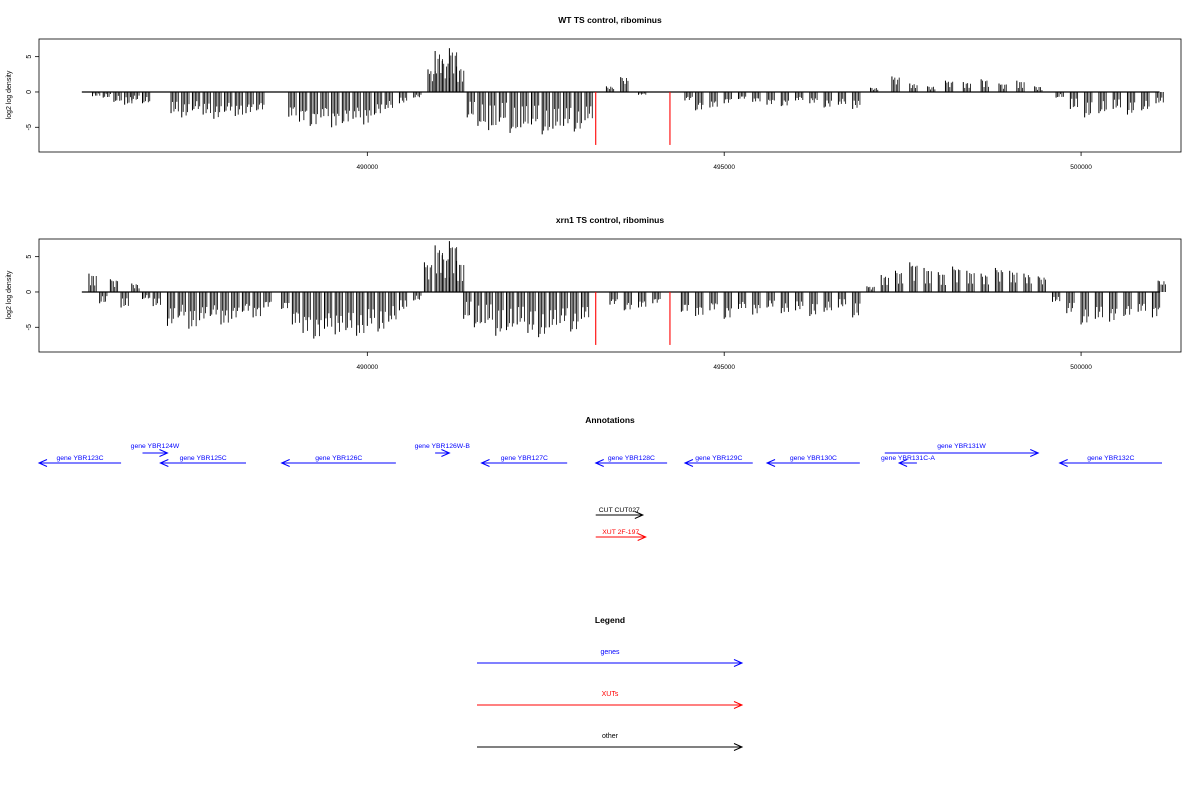 Image resolution: width=1200 pixels, height=800 pixels. I want to click on panel-title: WT TS control, ribominus, so click(610, 20).